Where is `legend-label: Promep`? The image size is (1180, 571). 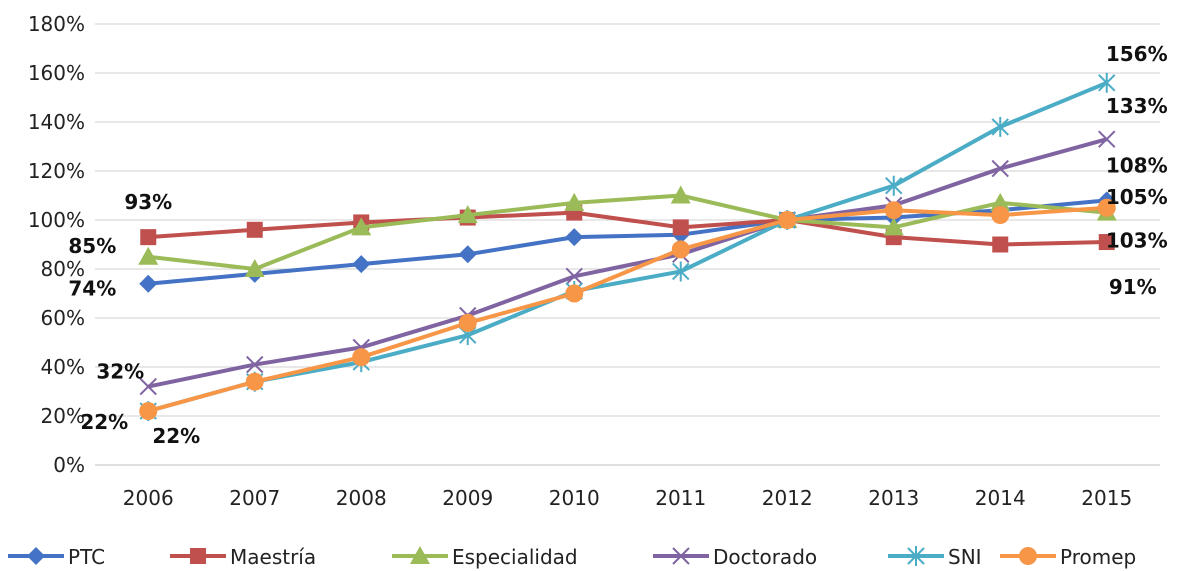 legend-label: Promep is located at coordinates (1098, 557).